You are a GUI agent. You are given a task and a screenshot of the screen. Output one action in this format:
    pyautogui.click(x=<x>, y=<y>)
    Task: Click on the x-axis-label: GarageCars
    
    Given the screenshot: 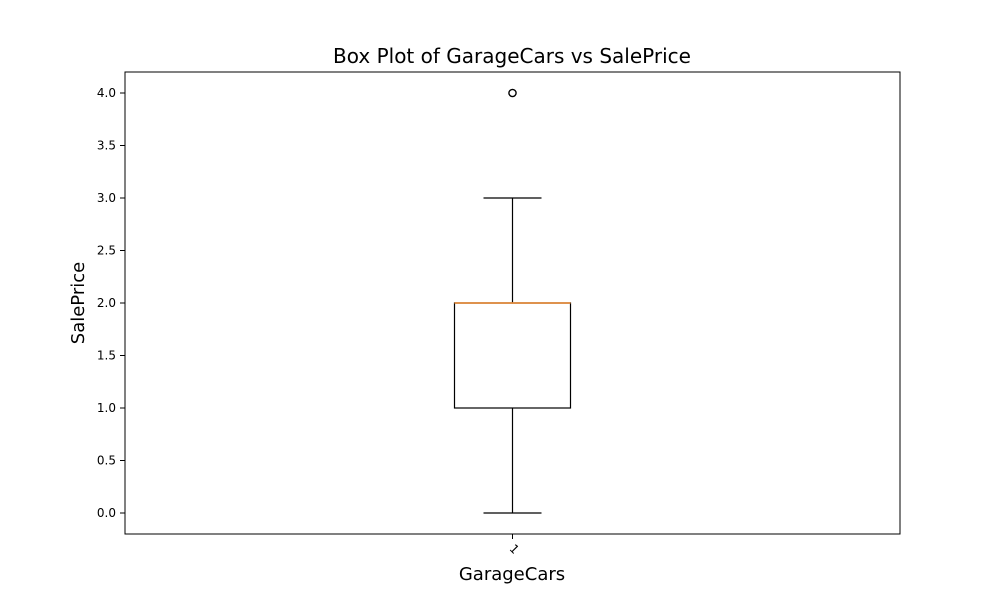 What is the action you would take?
    pyautogui.click(x=512, y=574)
    